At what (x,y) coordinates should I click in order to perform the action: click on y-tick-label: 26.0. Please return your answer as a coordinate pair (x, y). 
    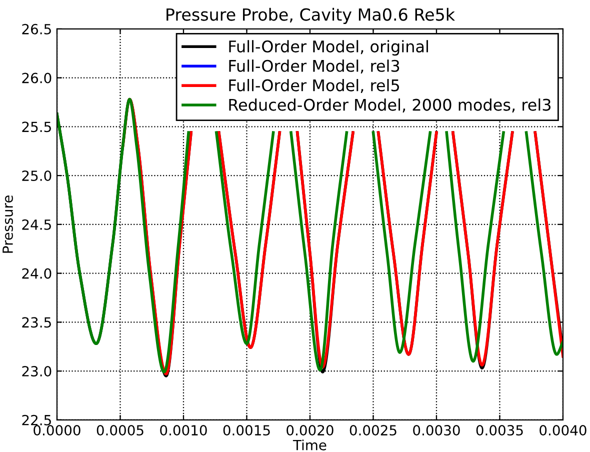
    Looking at the image, I should click on (37, 78).